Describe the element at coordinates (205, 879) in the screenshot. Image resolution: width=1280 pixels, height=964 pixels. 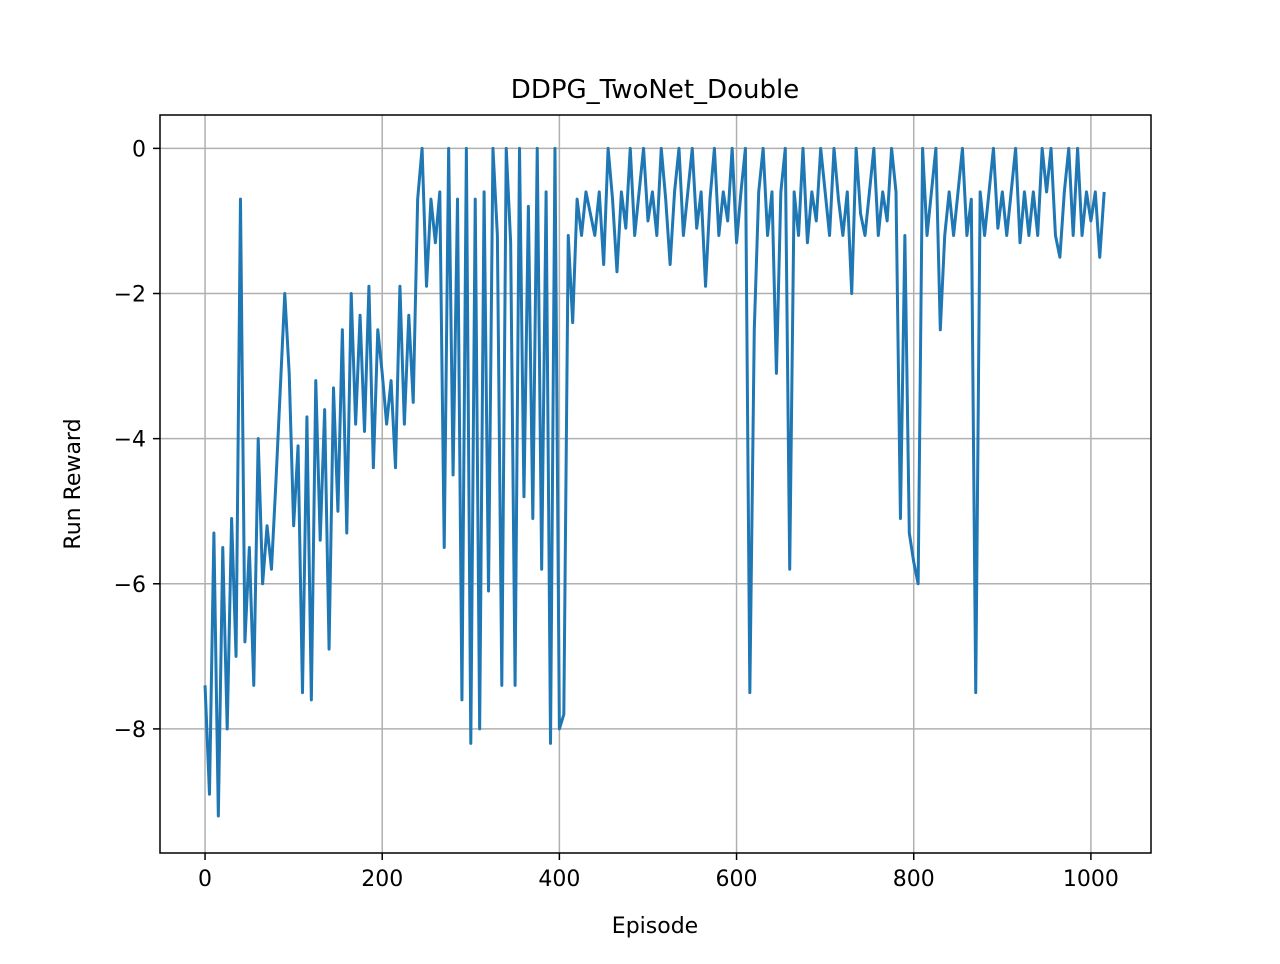
I see `x-tick-label: 0` at that location.